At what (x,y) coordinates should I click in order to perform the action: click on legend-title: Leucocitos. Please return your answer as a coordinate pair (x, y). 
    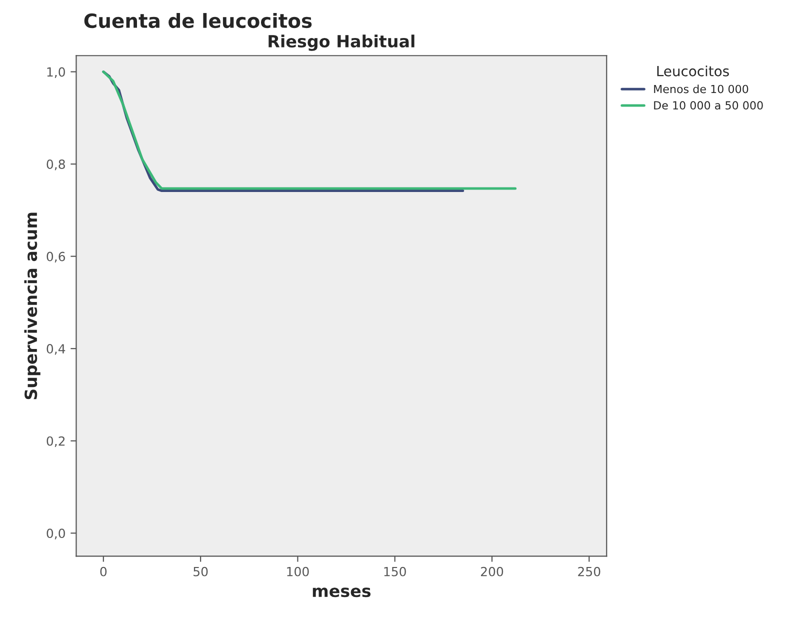
    Looking at the image, I should click on (693, 71).